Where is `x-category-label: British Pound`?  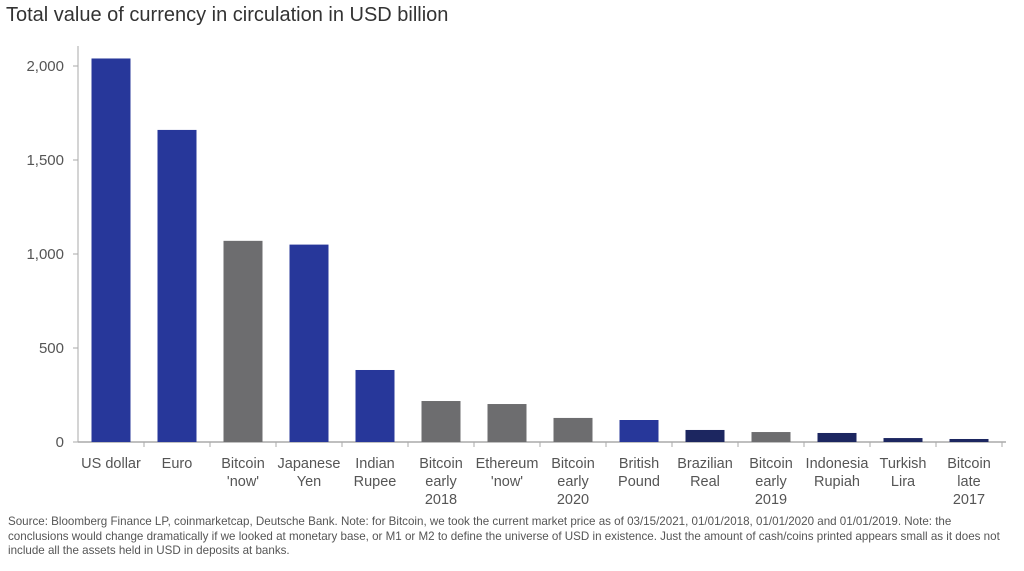 x-category-label: British Pound is located at coordinates (639, 473).